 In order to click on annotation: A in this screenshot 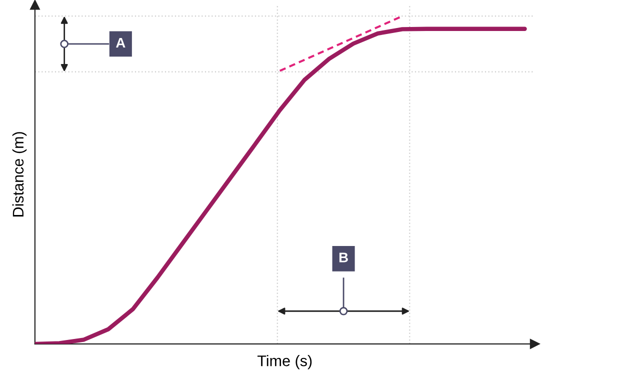, I will do `click(121, 43)`.